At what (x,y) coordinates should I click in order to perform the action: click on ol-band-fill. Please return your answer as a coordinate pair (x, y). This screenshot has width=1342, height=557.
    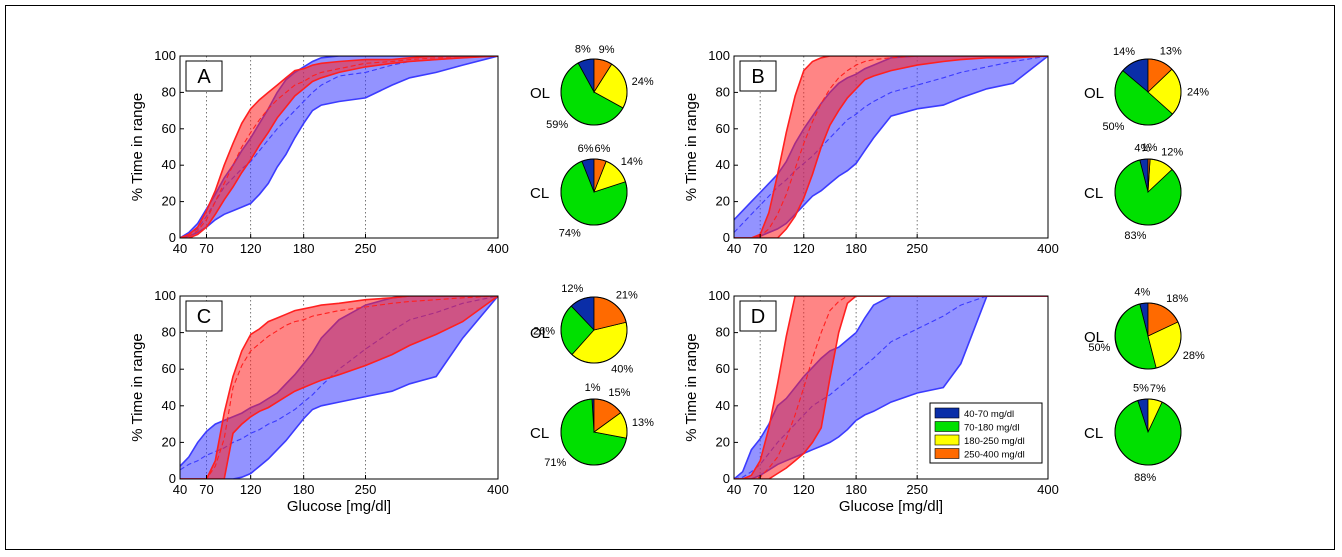
    Looking at the image, I should click on (339, 147).